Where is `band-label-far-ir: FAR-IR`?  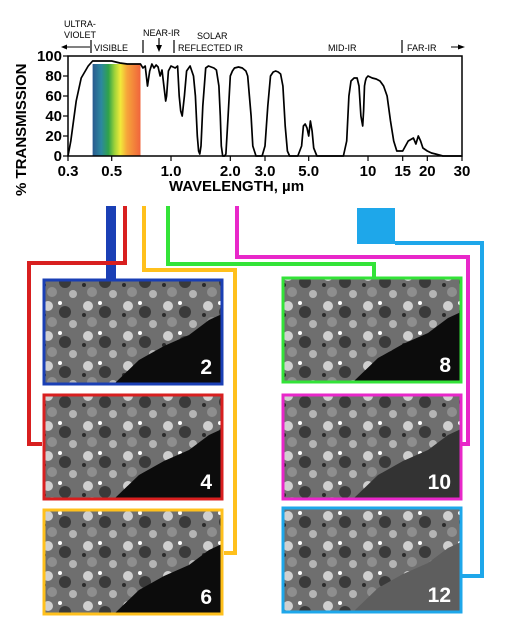
band-label-far-ir: FAR-IR is located at coordinates (422, 48).